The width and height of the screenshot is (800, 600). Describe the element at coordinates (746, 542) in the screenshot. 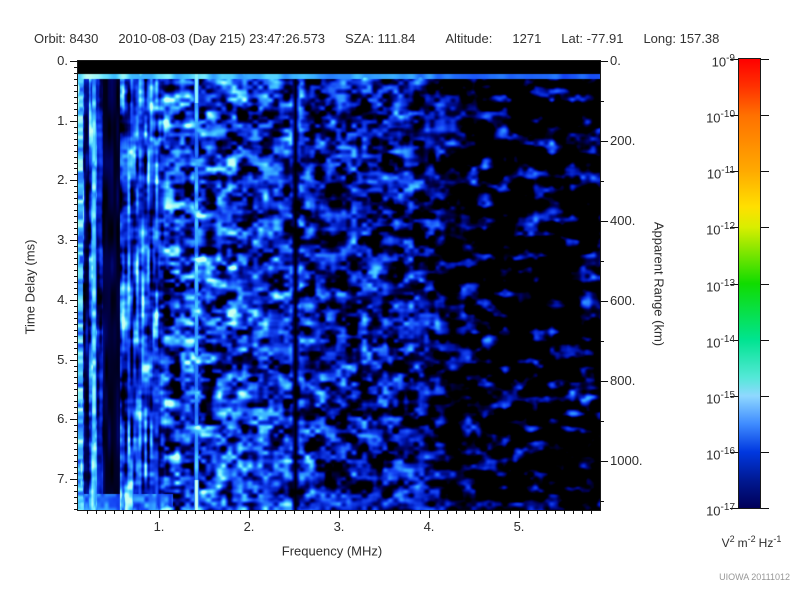

I see `unit-part: m-2` at that location.